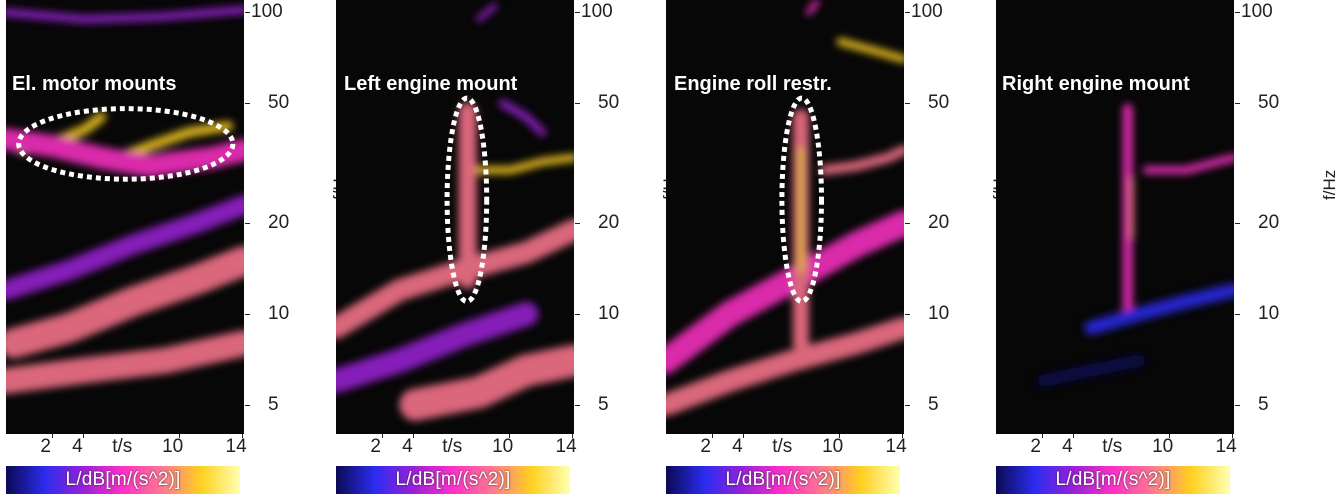  What do you see at coordinates (1329, 184) in the screenshot?
I see `y-axis-label: f/Hz` at bounding box center [1329, 184].